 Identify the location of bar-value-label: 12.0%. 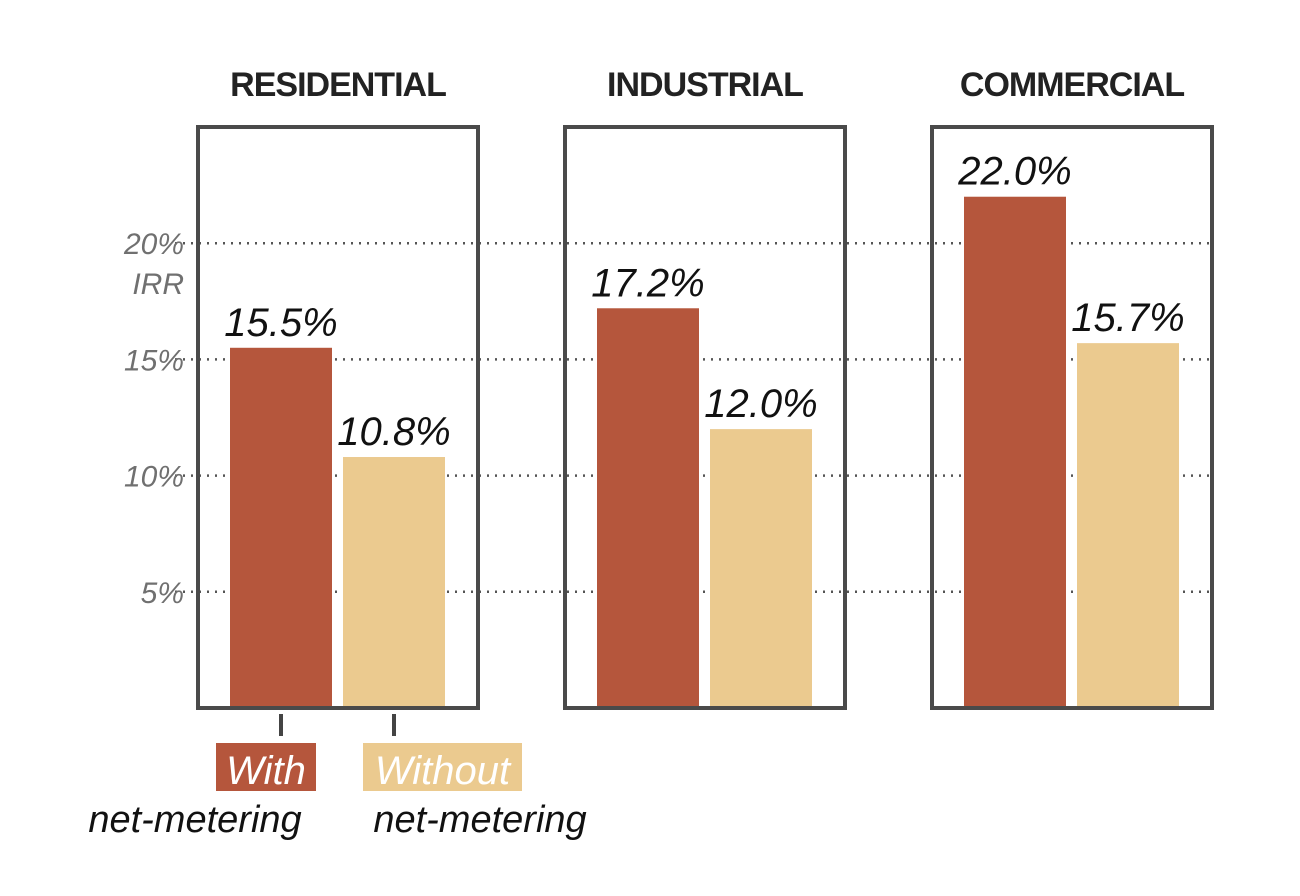
(760, 404).